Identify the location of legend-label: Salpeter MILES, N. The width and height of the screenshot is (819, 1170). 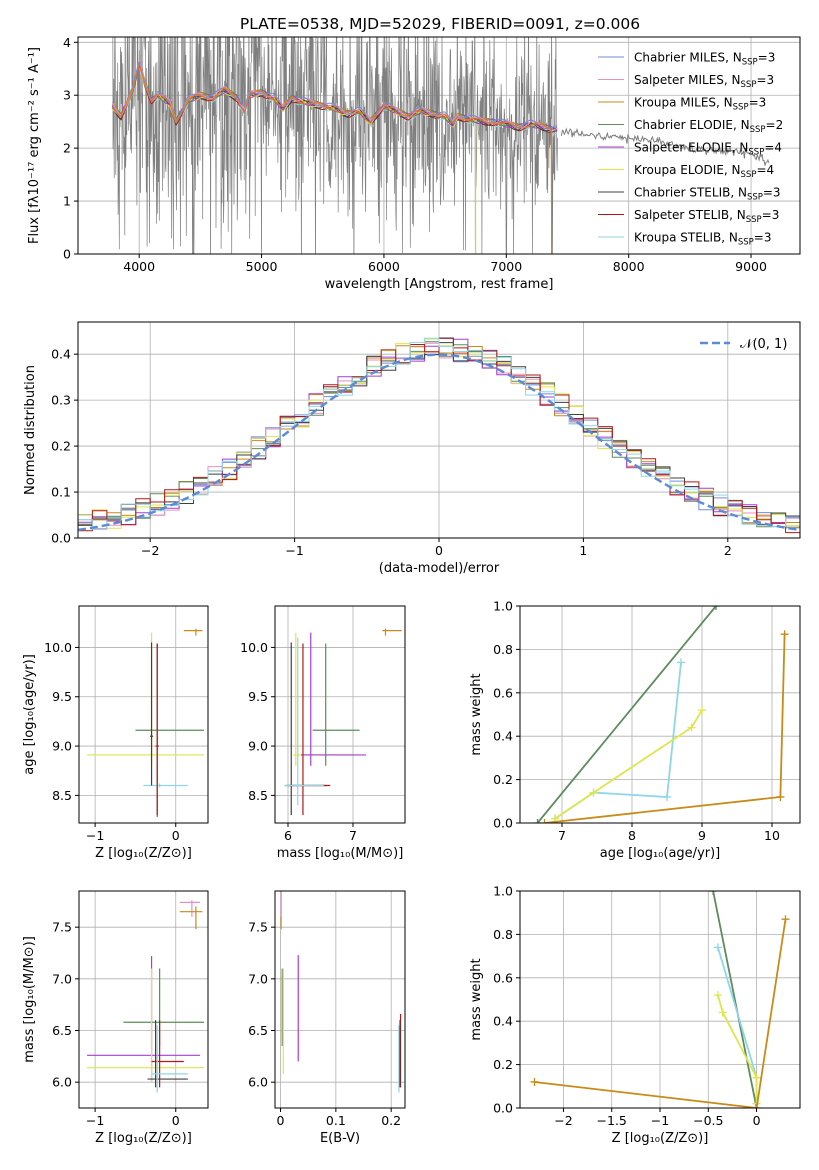
(687, 80).